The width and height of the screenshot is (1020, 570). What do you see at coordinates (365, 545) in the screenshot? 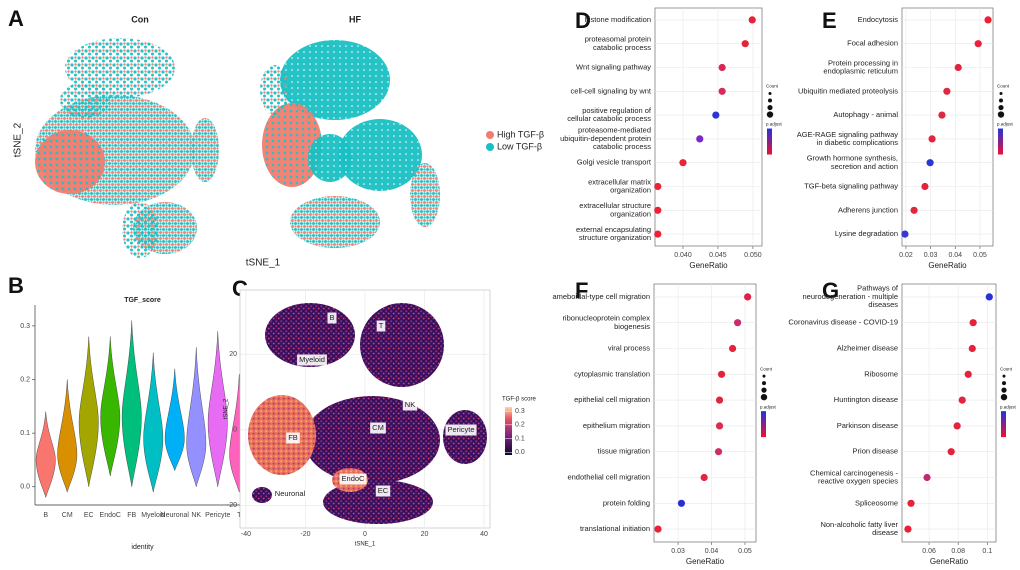
I see `x-axis-label: tSNE_1` at bounding box center [365, 545].